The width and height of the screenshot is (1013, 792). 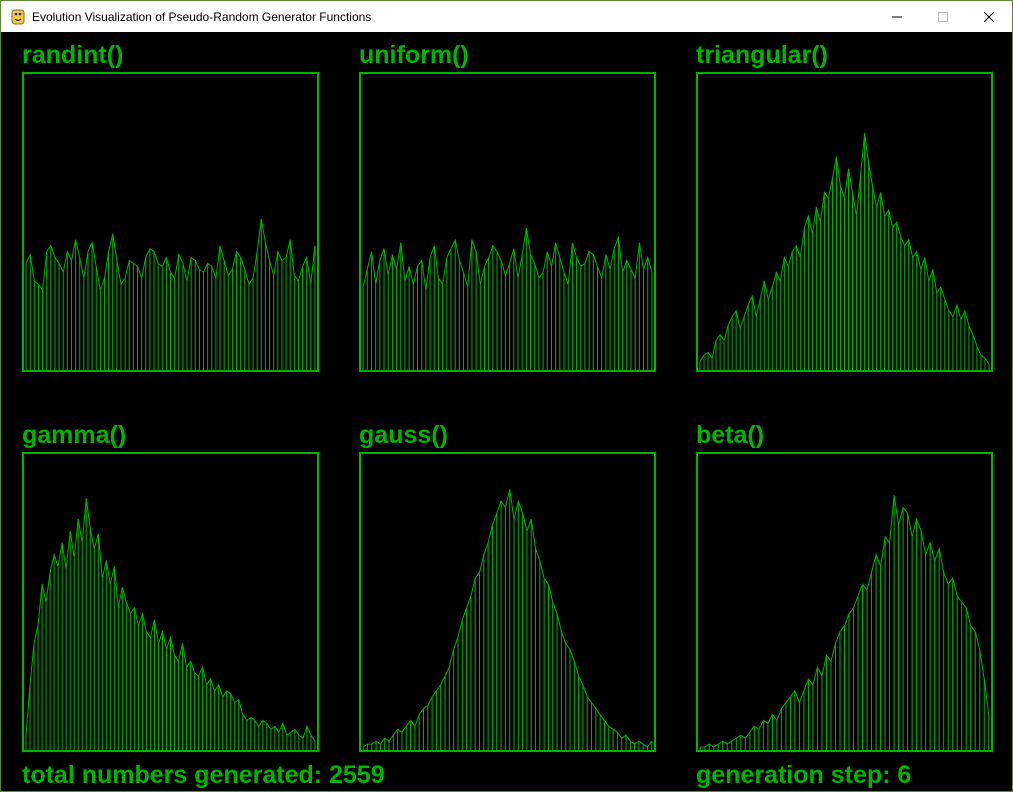 I want to click on panel-label-gamma: gamma(), so click(x=74, y=435).